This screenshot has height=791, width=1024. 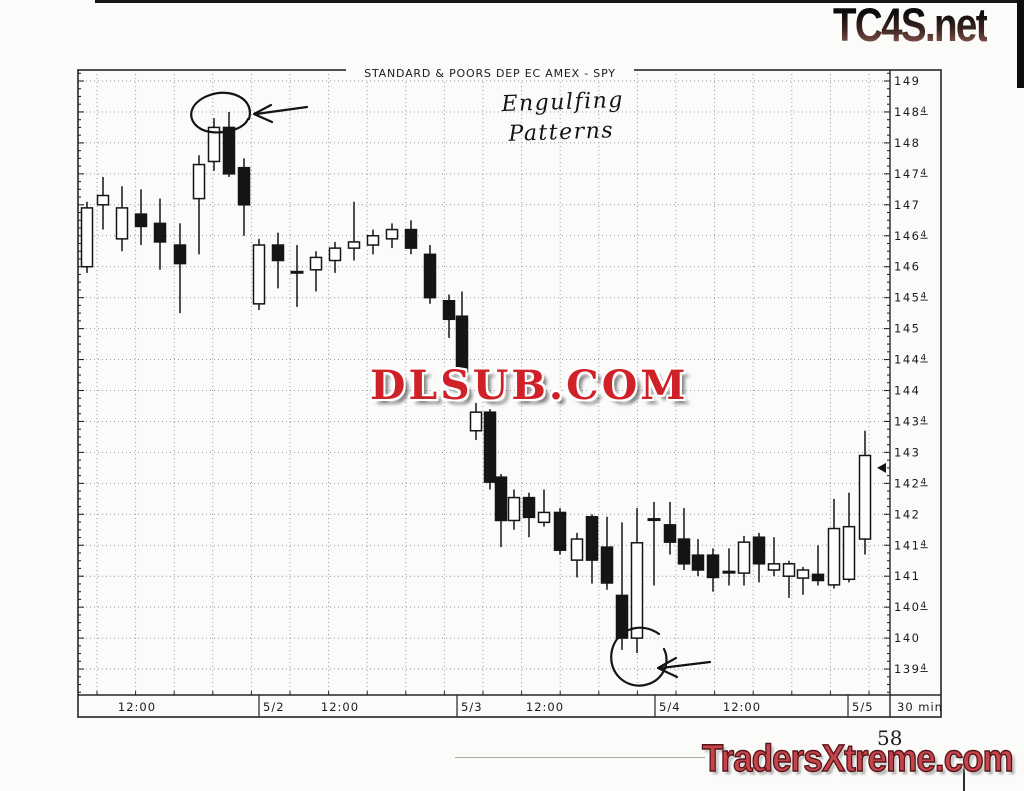 What do you see at coordinates (911, 421) in the screenshot?
I see `svg-text: 1434` at bounding box center [911, 421].